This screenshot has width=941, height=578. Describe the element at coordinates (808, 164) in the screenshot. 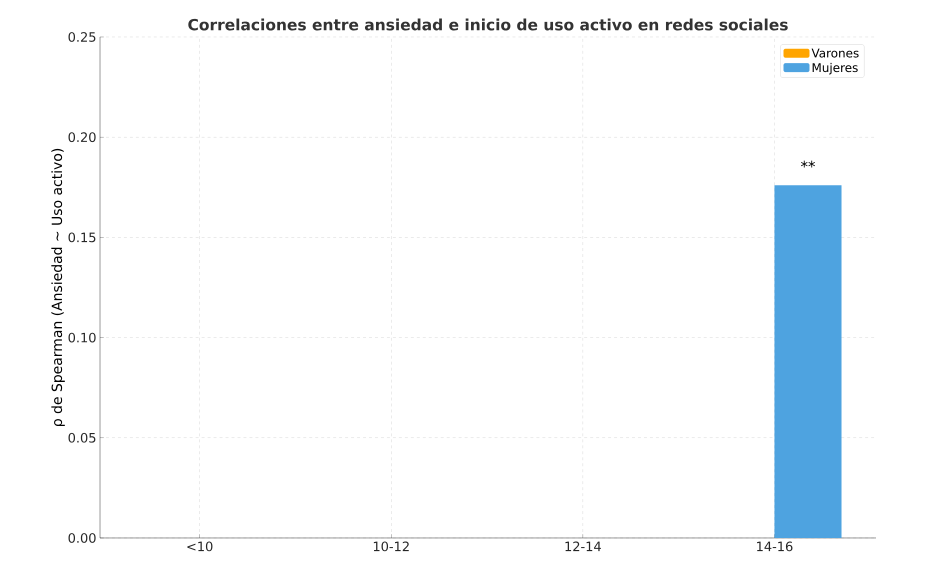

I see `annotation: **` at that location.